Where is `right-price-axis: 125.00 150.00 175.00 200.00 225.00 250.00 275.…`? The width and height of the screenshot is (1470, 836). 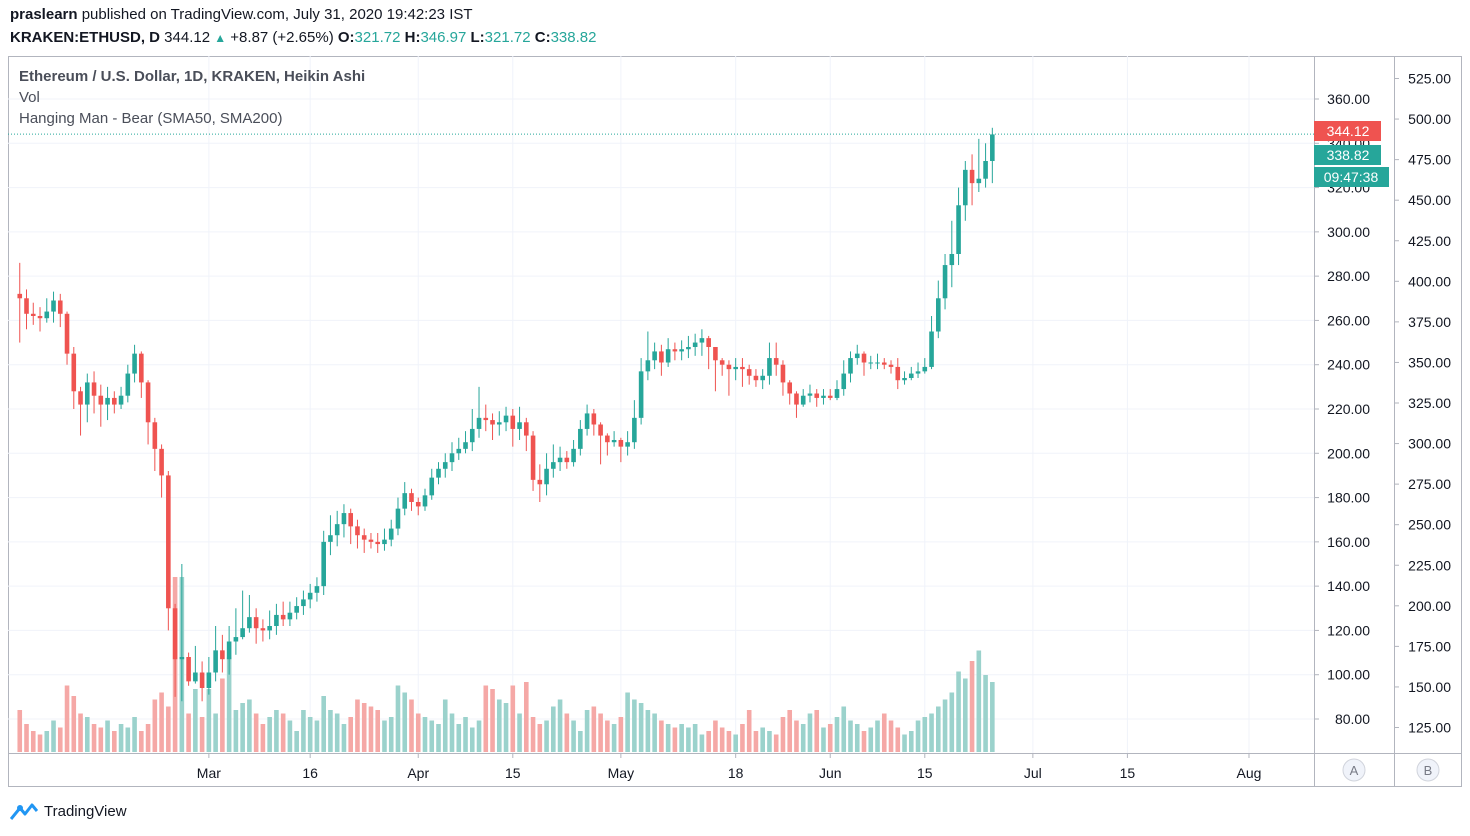 right-price-axis: 125.00 150.00 175.00 200.00 225.00 250.00 275.… is located at coordinates (1422, 403).